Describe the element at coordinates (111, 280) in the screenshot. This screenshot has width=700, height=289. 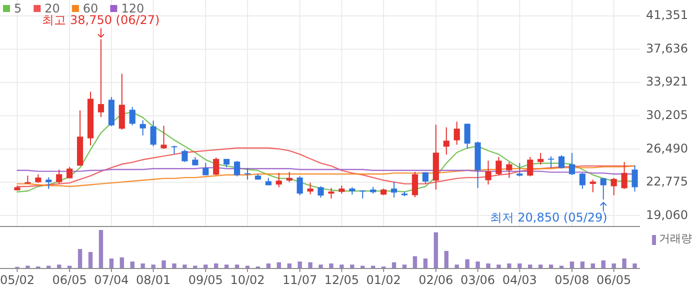
I see `x-tick-label: 07/04` at that location.